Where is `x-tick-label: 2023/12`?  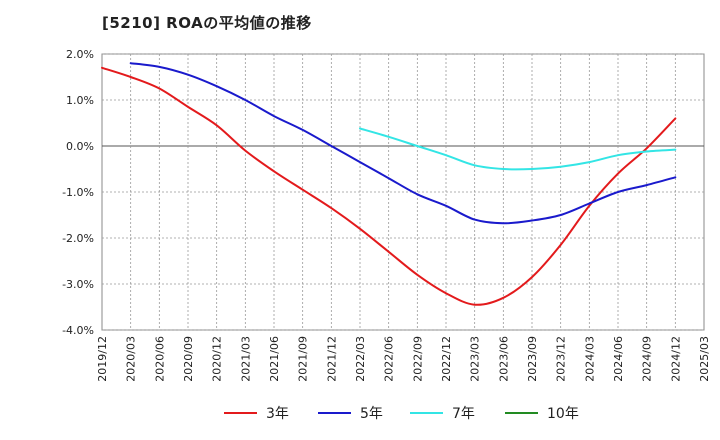 x-tick-label: 2023/12 is located at coordinates (561, 359).